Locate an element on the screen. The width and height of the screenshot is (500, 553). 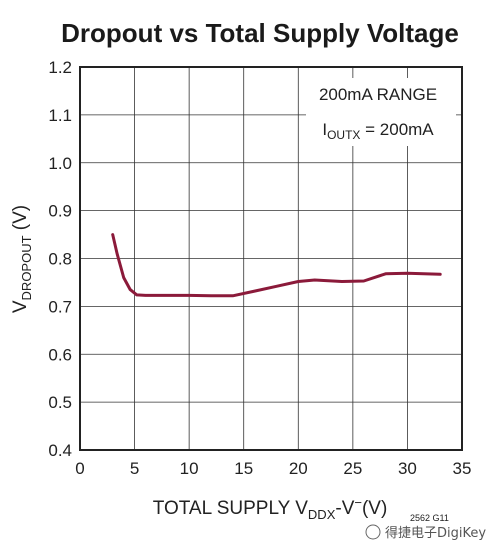
y-tick-label: 0.8 is located at coordinates (60, 259).